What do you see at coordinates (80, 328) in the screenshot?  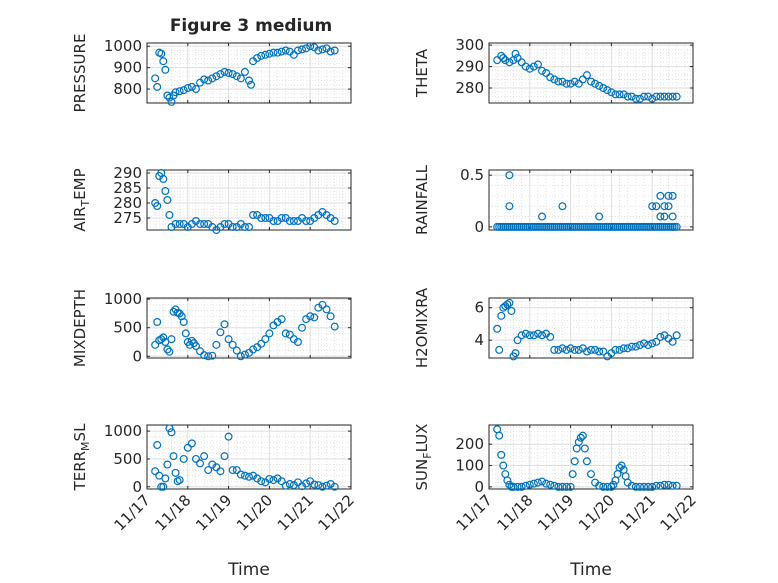 I see `y-axis-label: MIXDEPTH` at bounding box center [80, 328].